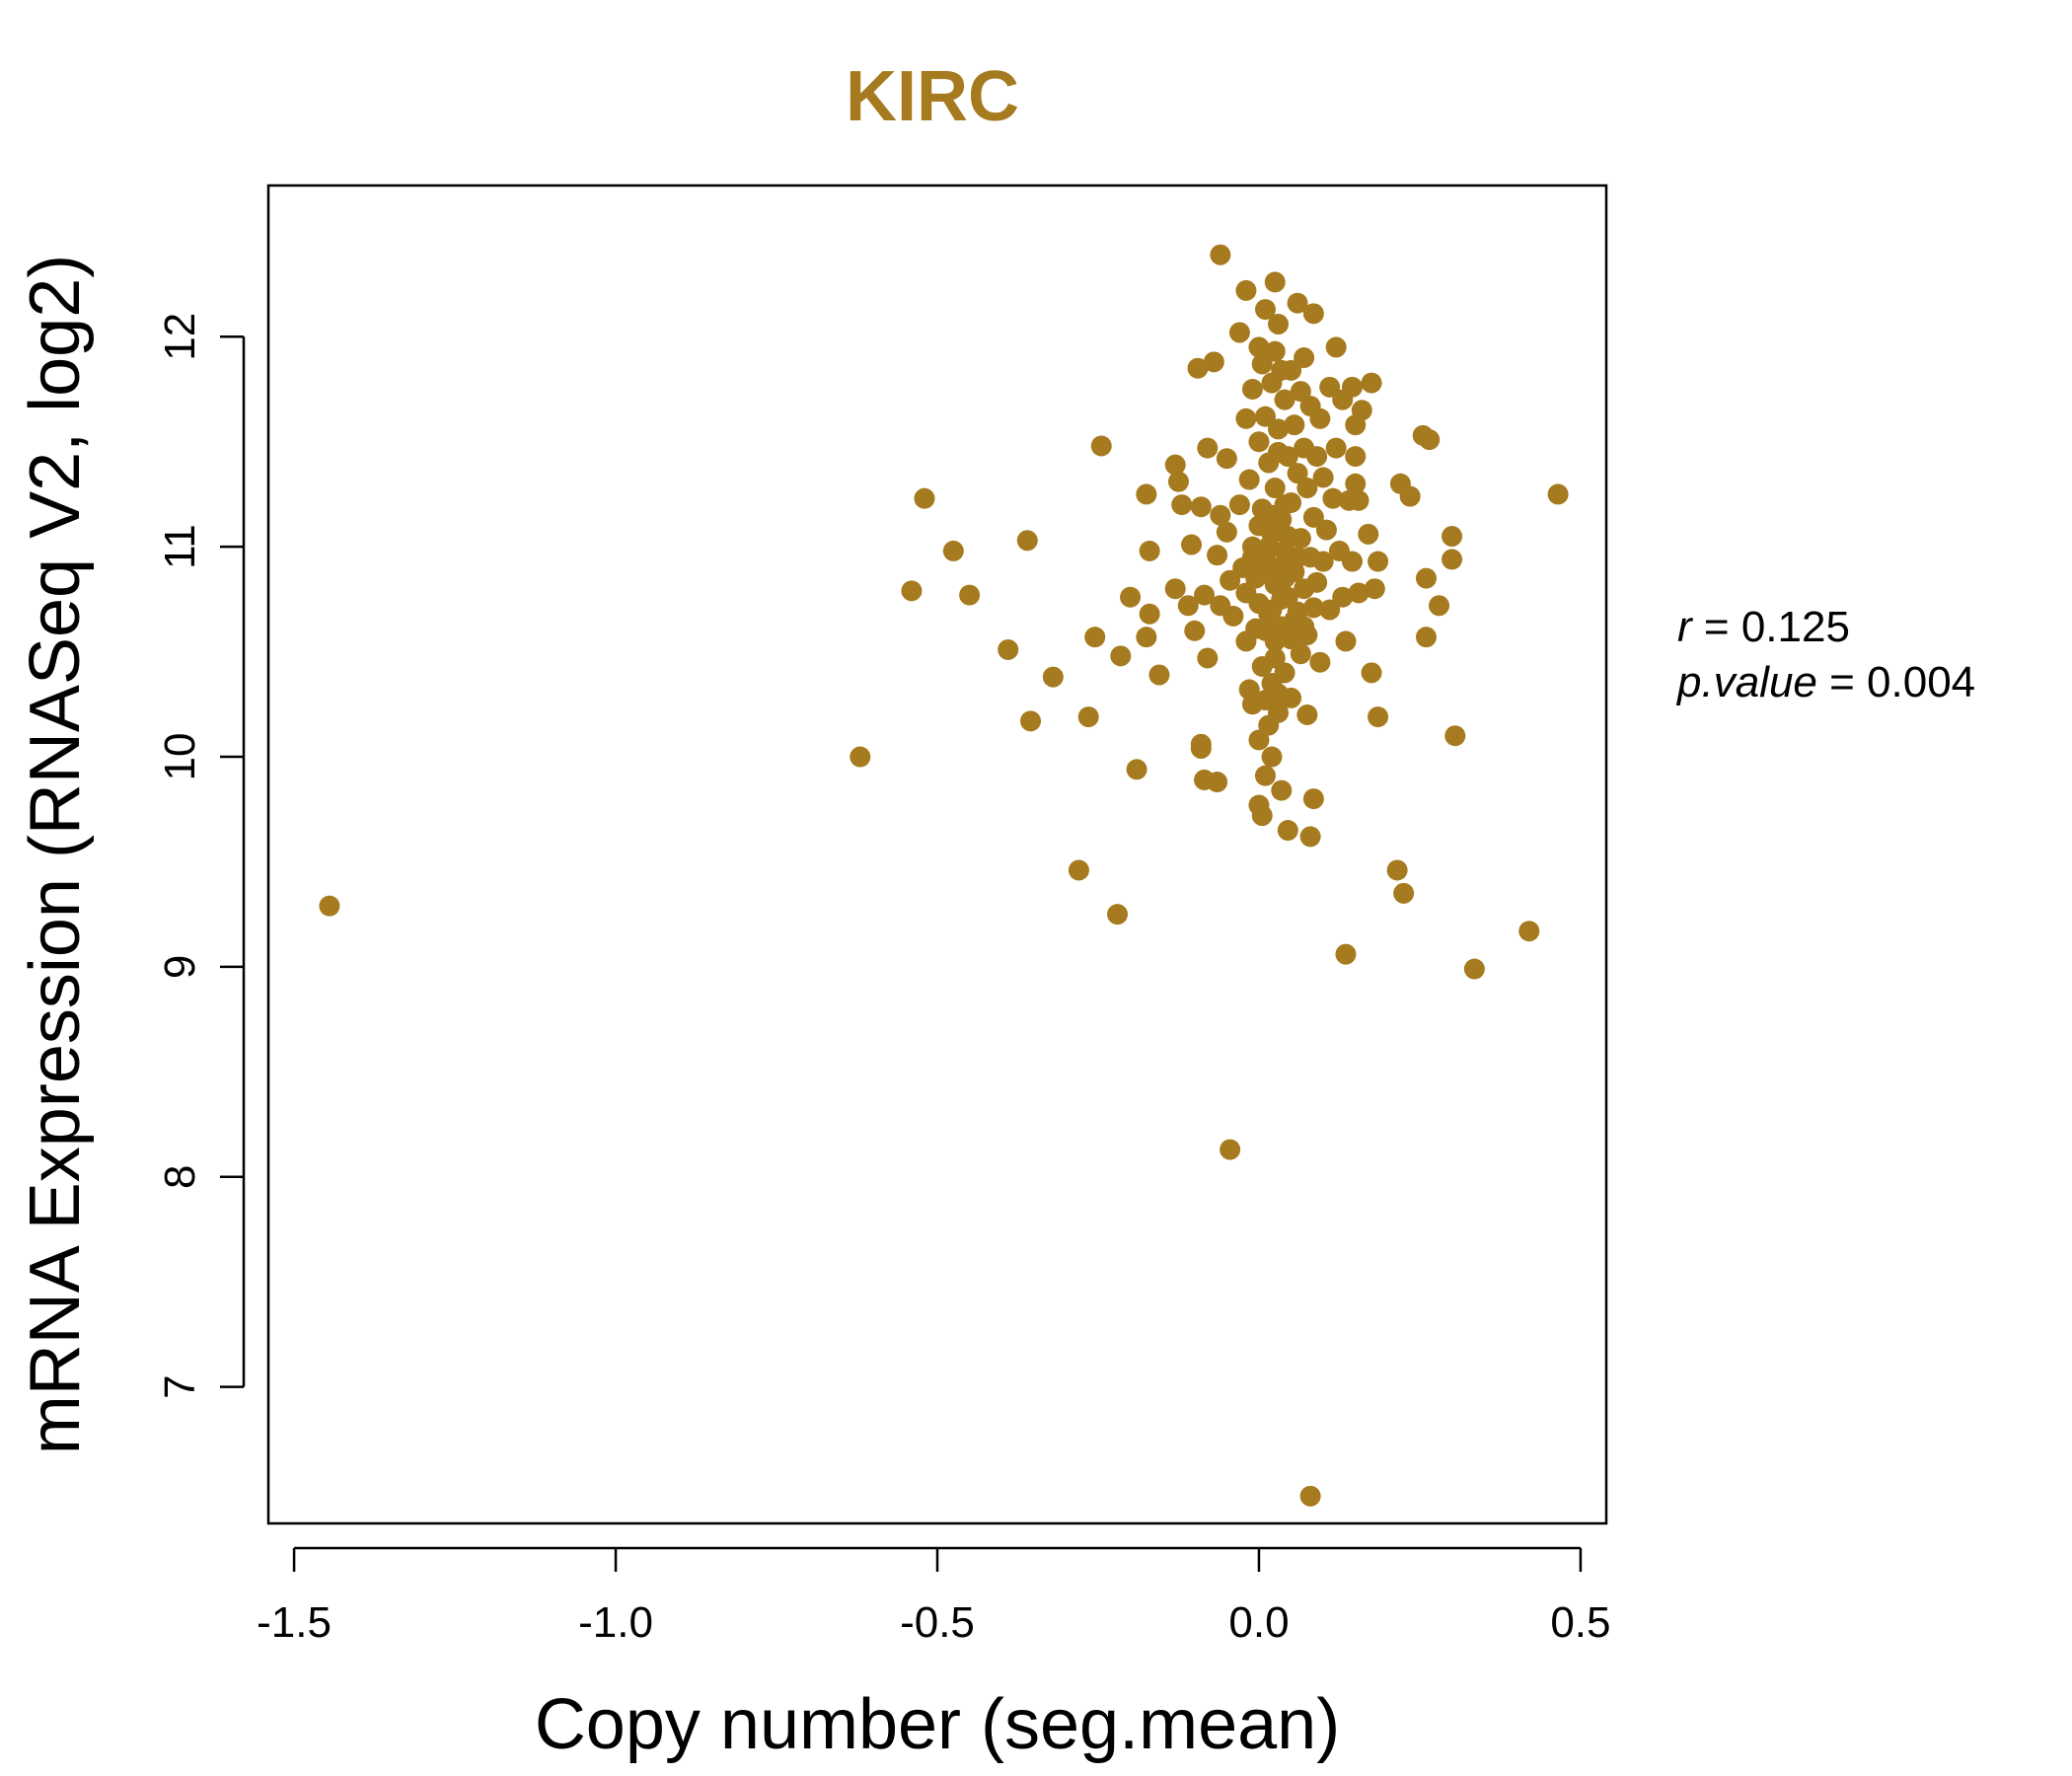 Image resolution: width=2072 pixels, height=1776 pixels. What do you see at coordinates (938, 1725) in the screenshot?
I see `x-axis-label: Copy number (seg.mean)` at bounding box center [938, 1725].